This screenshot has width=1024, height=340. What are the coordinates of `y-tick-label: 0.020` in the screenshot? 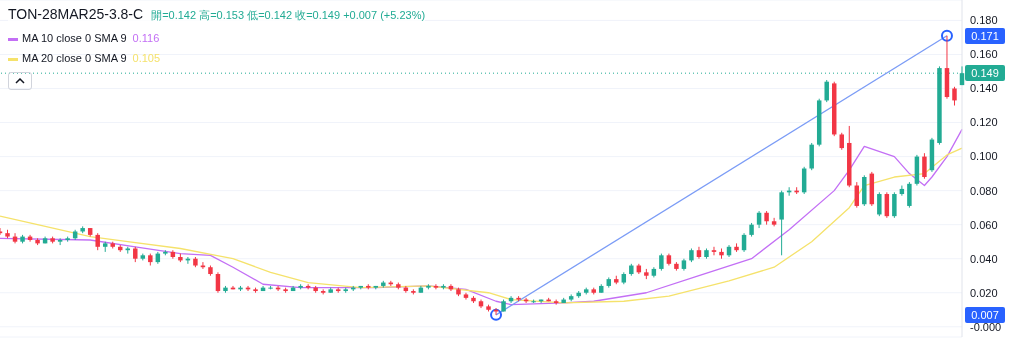 It's located at (984, 292).